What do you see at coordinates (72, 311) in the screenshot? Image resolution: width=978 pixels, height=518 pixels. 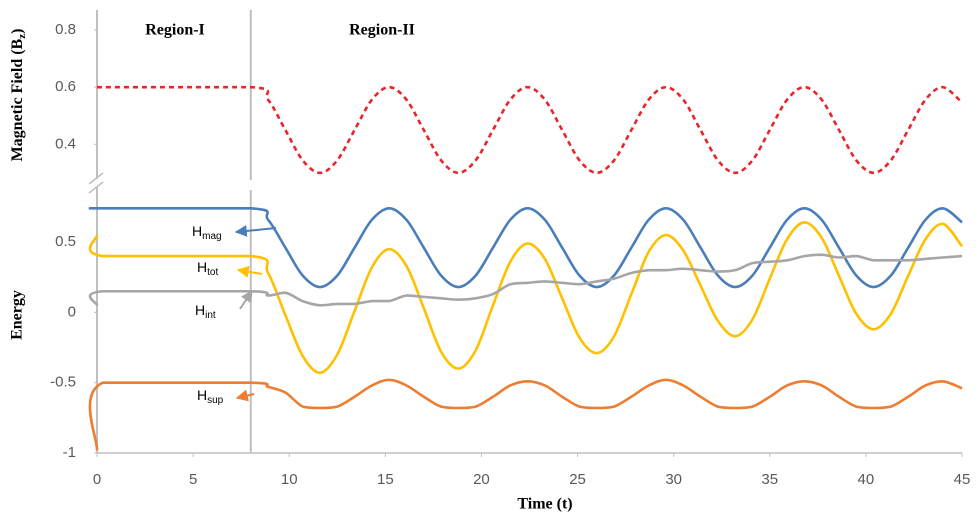 I see `y-tick-label: 0` at bounding box center [72, 311].